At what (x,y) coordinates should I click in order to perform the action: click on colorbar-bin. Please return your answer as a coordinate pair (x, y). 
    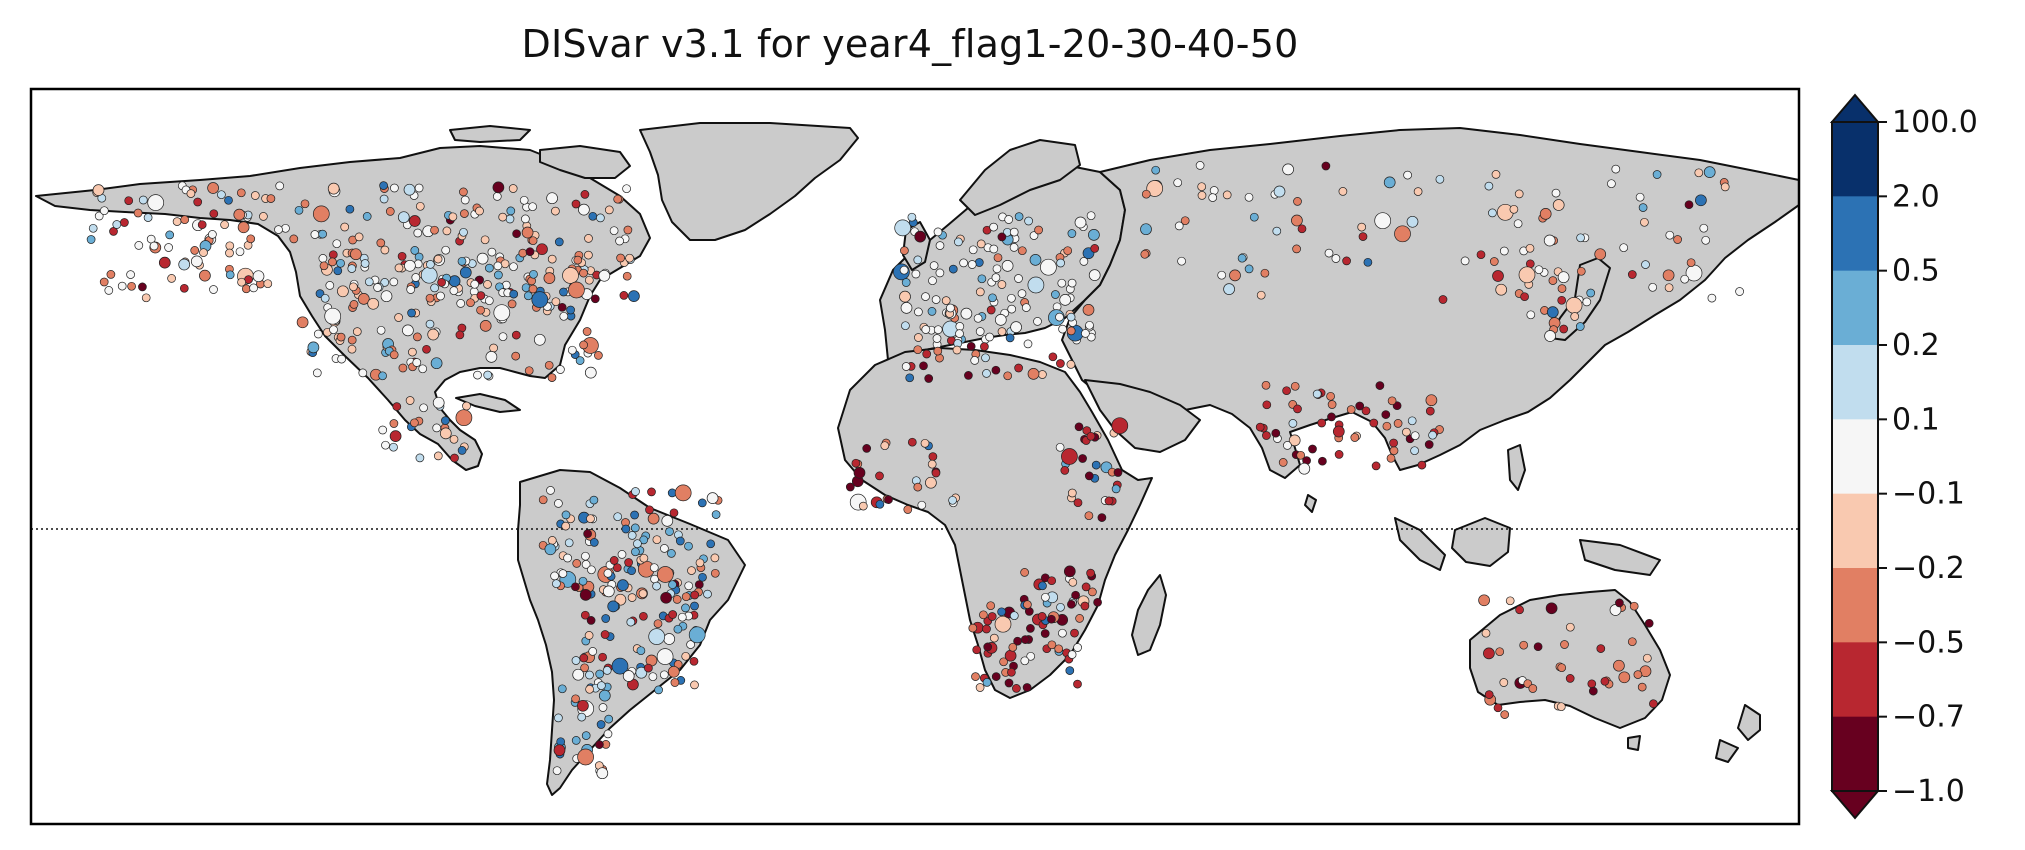
    Looking at the image, I should click on (1855, 605).